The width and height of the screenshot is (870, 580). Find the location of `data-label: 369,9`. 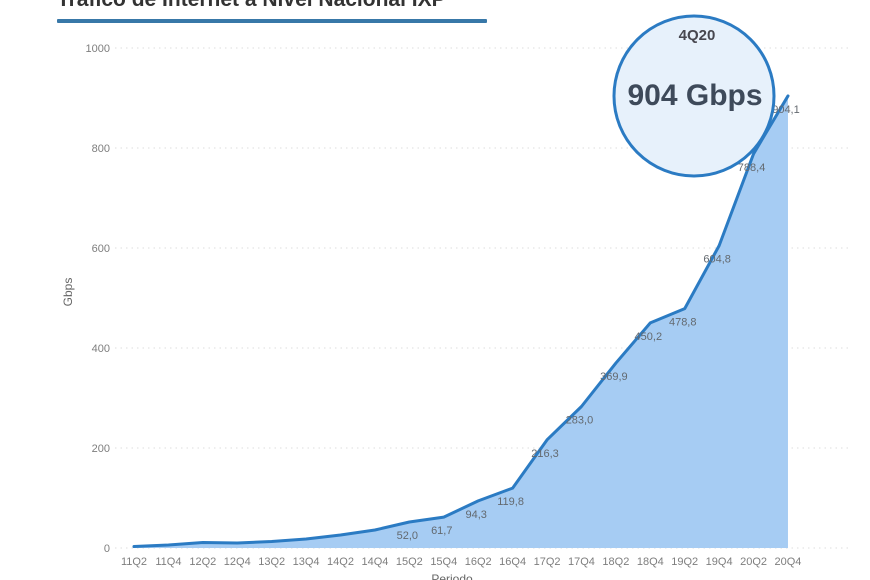

data-label: 369,9 is located at coordinates (614, 377).